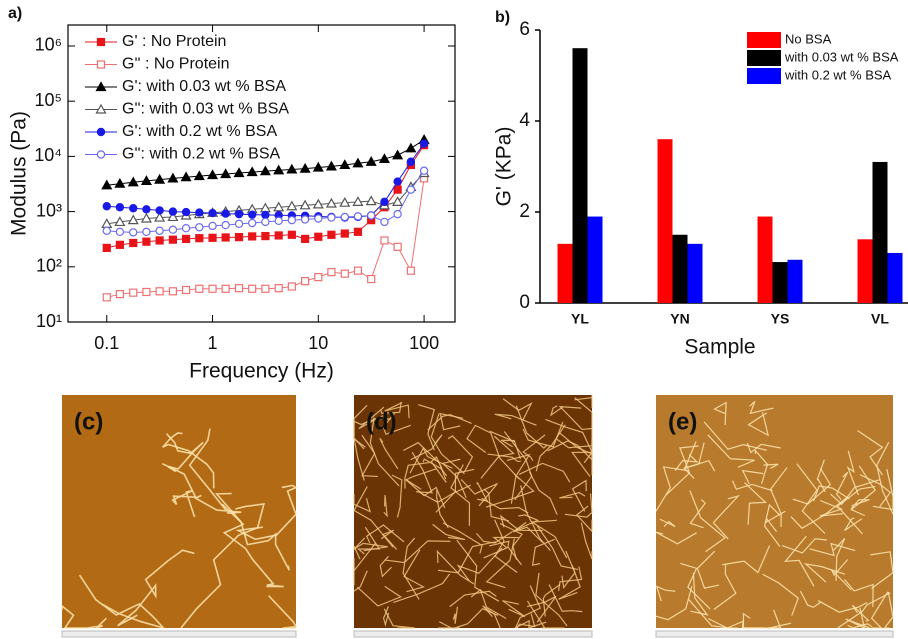 The image size is (908, 639). I want to click on x-tick-label: 10, so click(318, 343).